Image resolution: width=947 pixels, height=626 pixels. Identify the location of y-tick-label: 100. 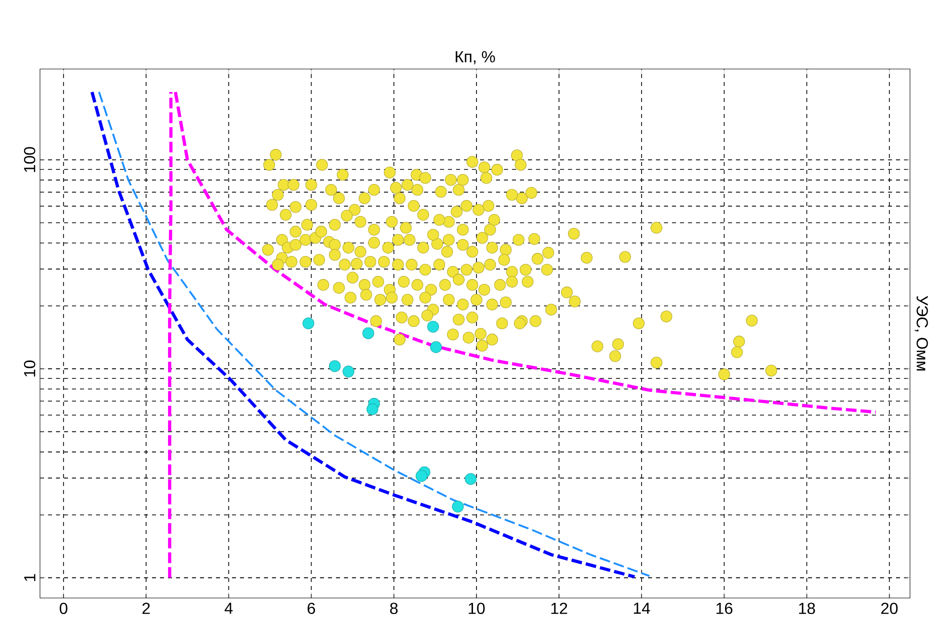
(30, 159).